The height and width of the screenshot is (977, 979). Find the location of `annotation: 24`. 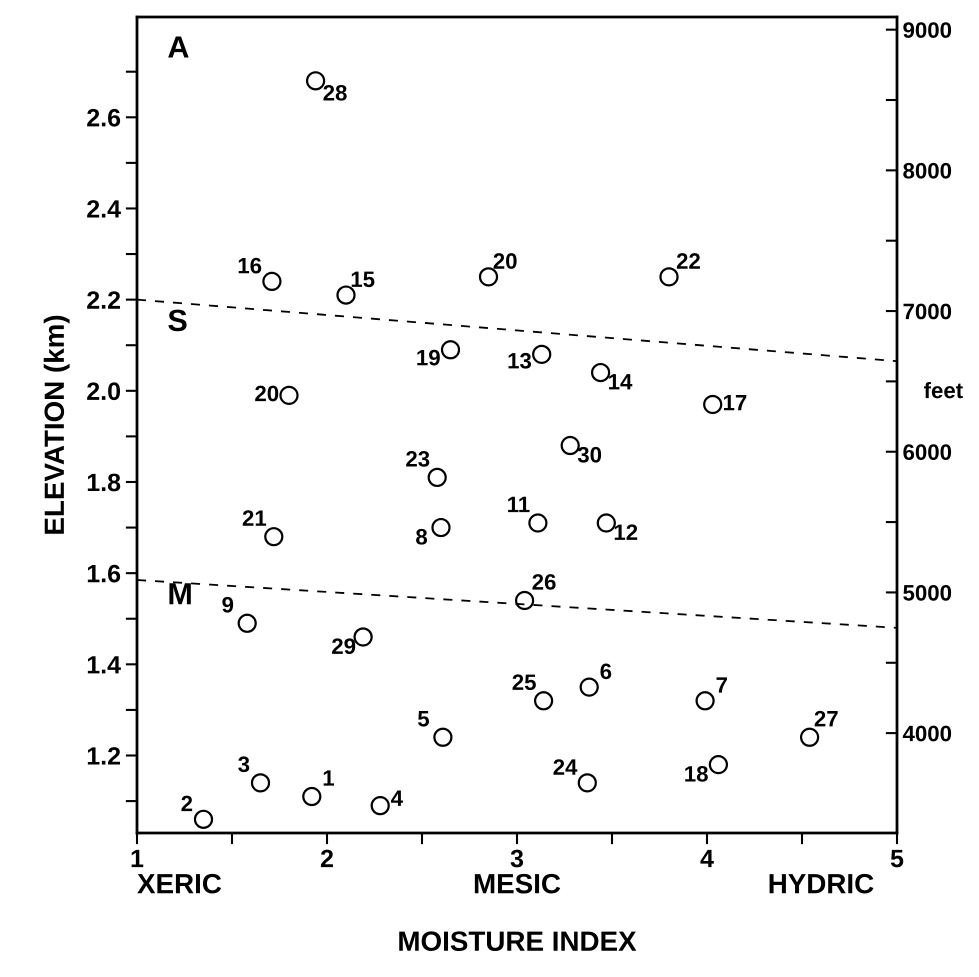

annotation: 24 is located at coordinates (565, 767).